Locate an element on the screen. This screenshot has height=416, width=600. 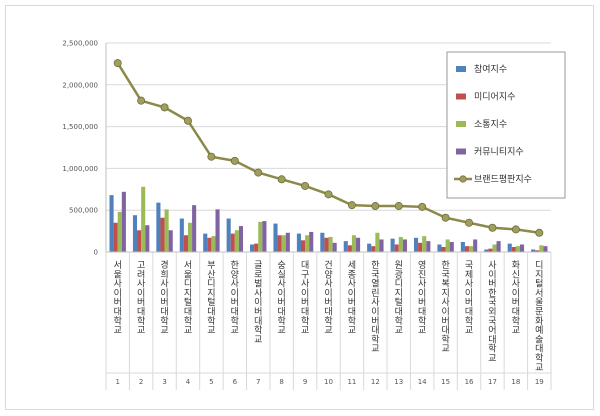
x-category-number: 9 is located at coordinates (305, 382).